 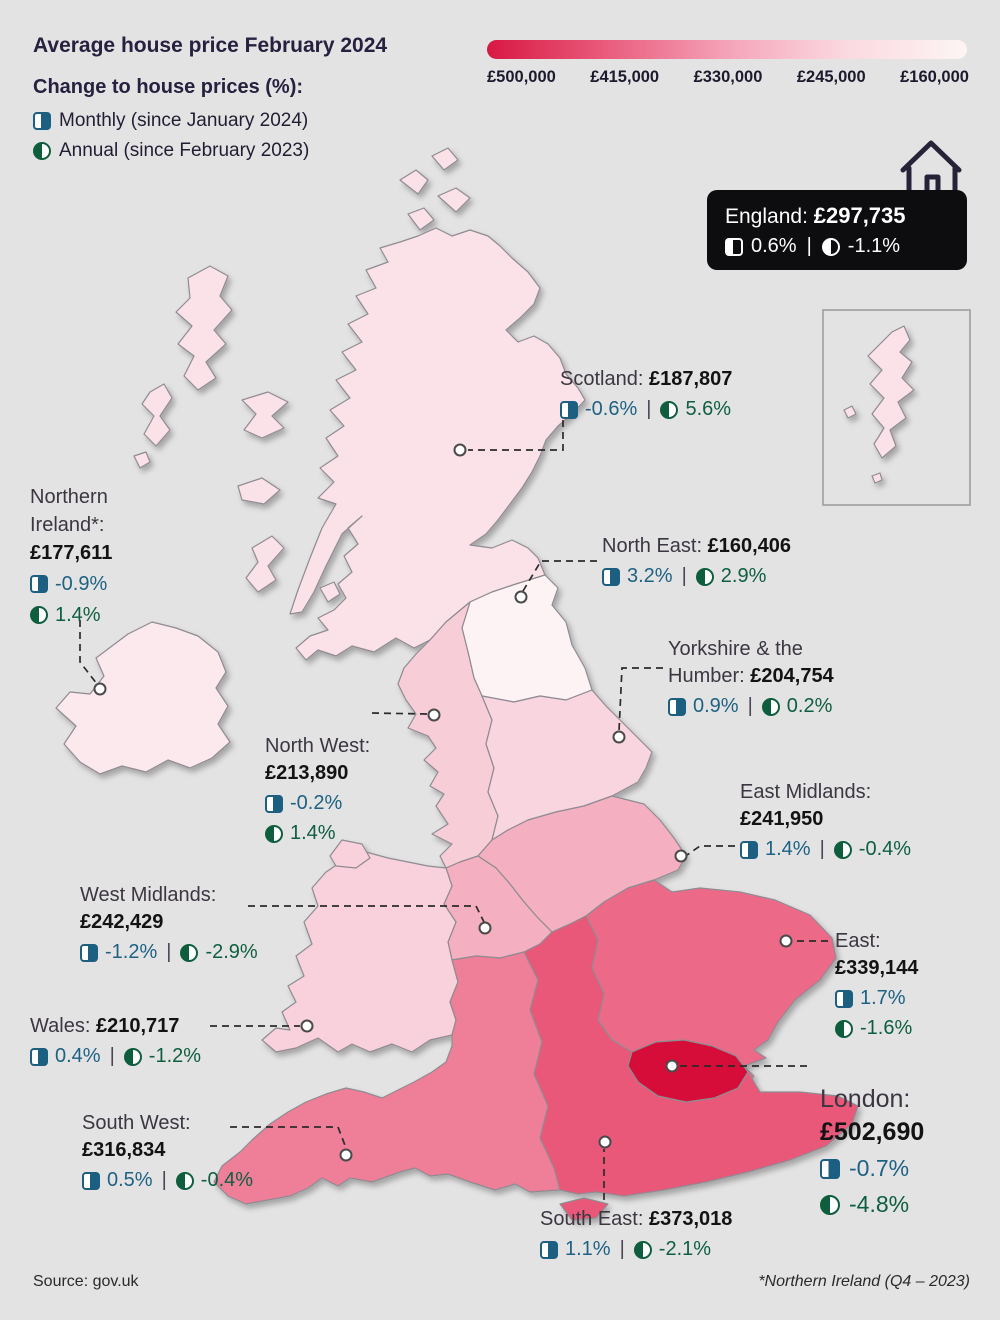 What do you see at coordinates (148, 895) in the screenshot?
I see `region-name: West Midlands:` at bounding box center [148, 895].